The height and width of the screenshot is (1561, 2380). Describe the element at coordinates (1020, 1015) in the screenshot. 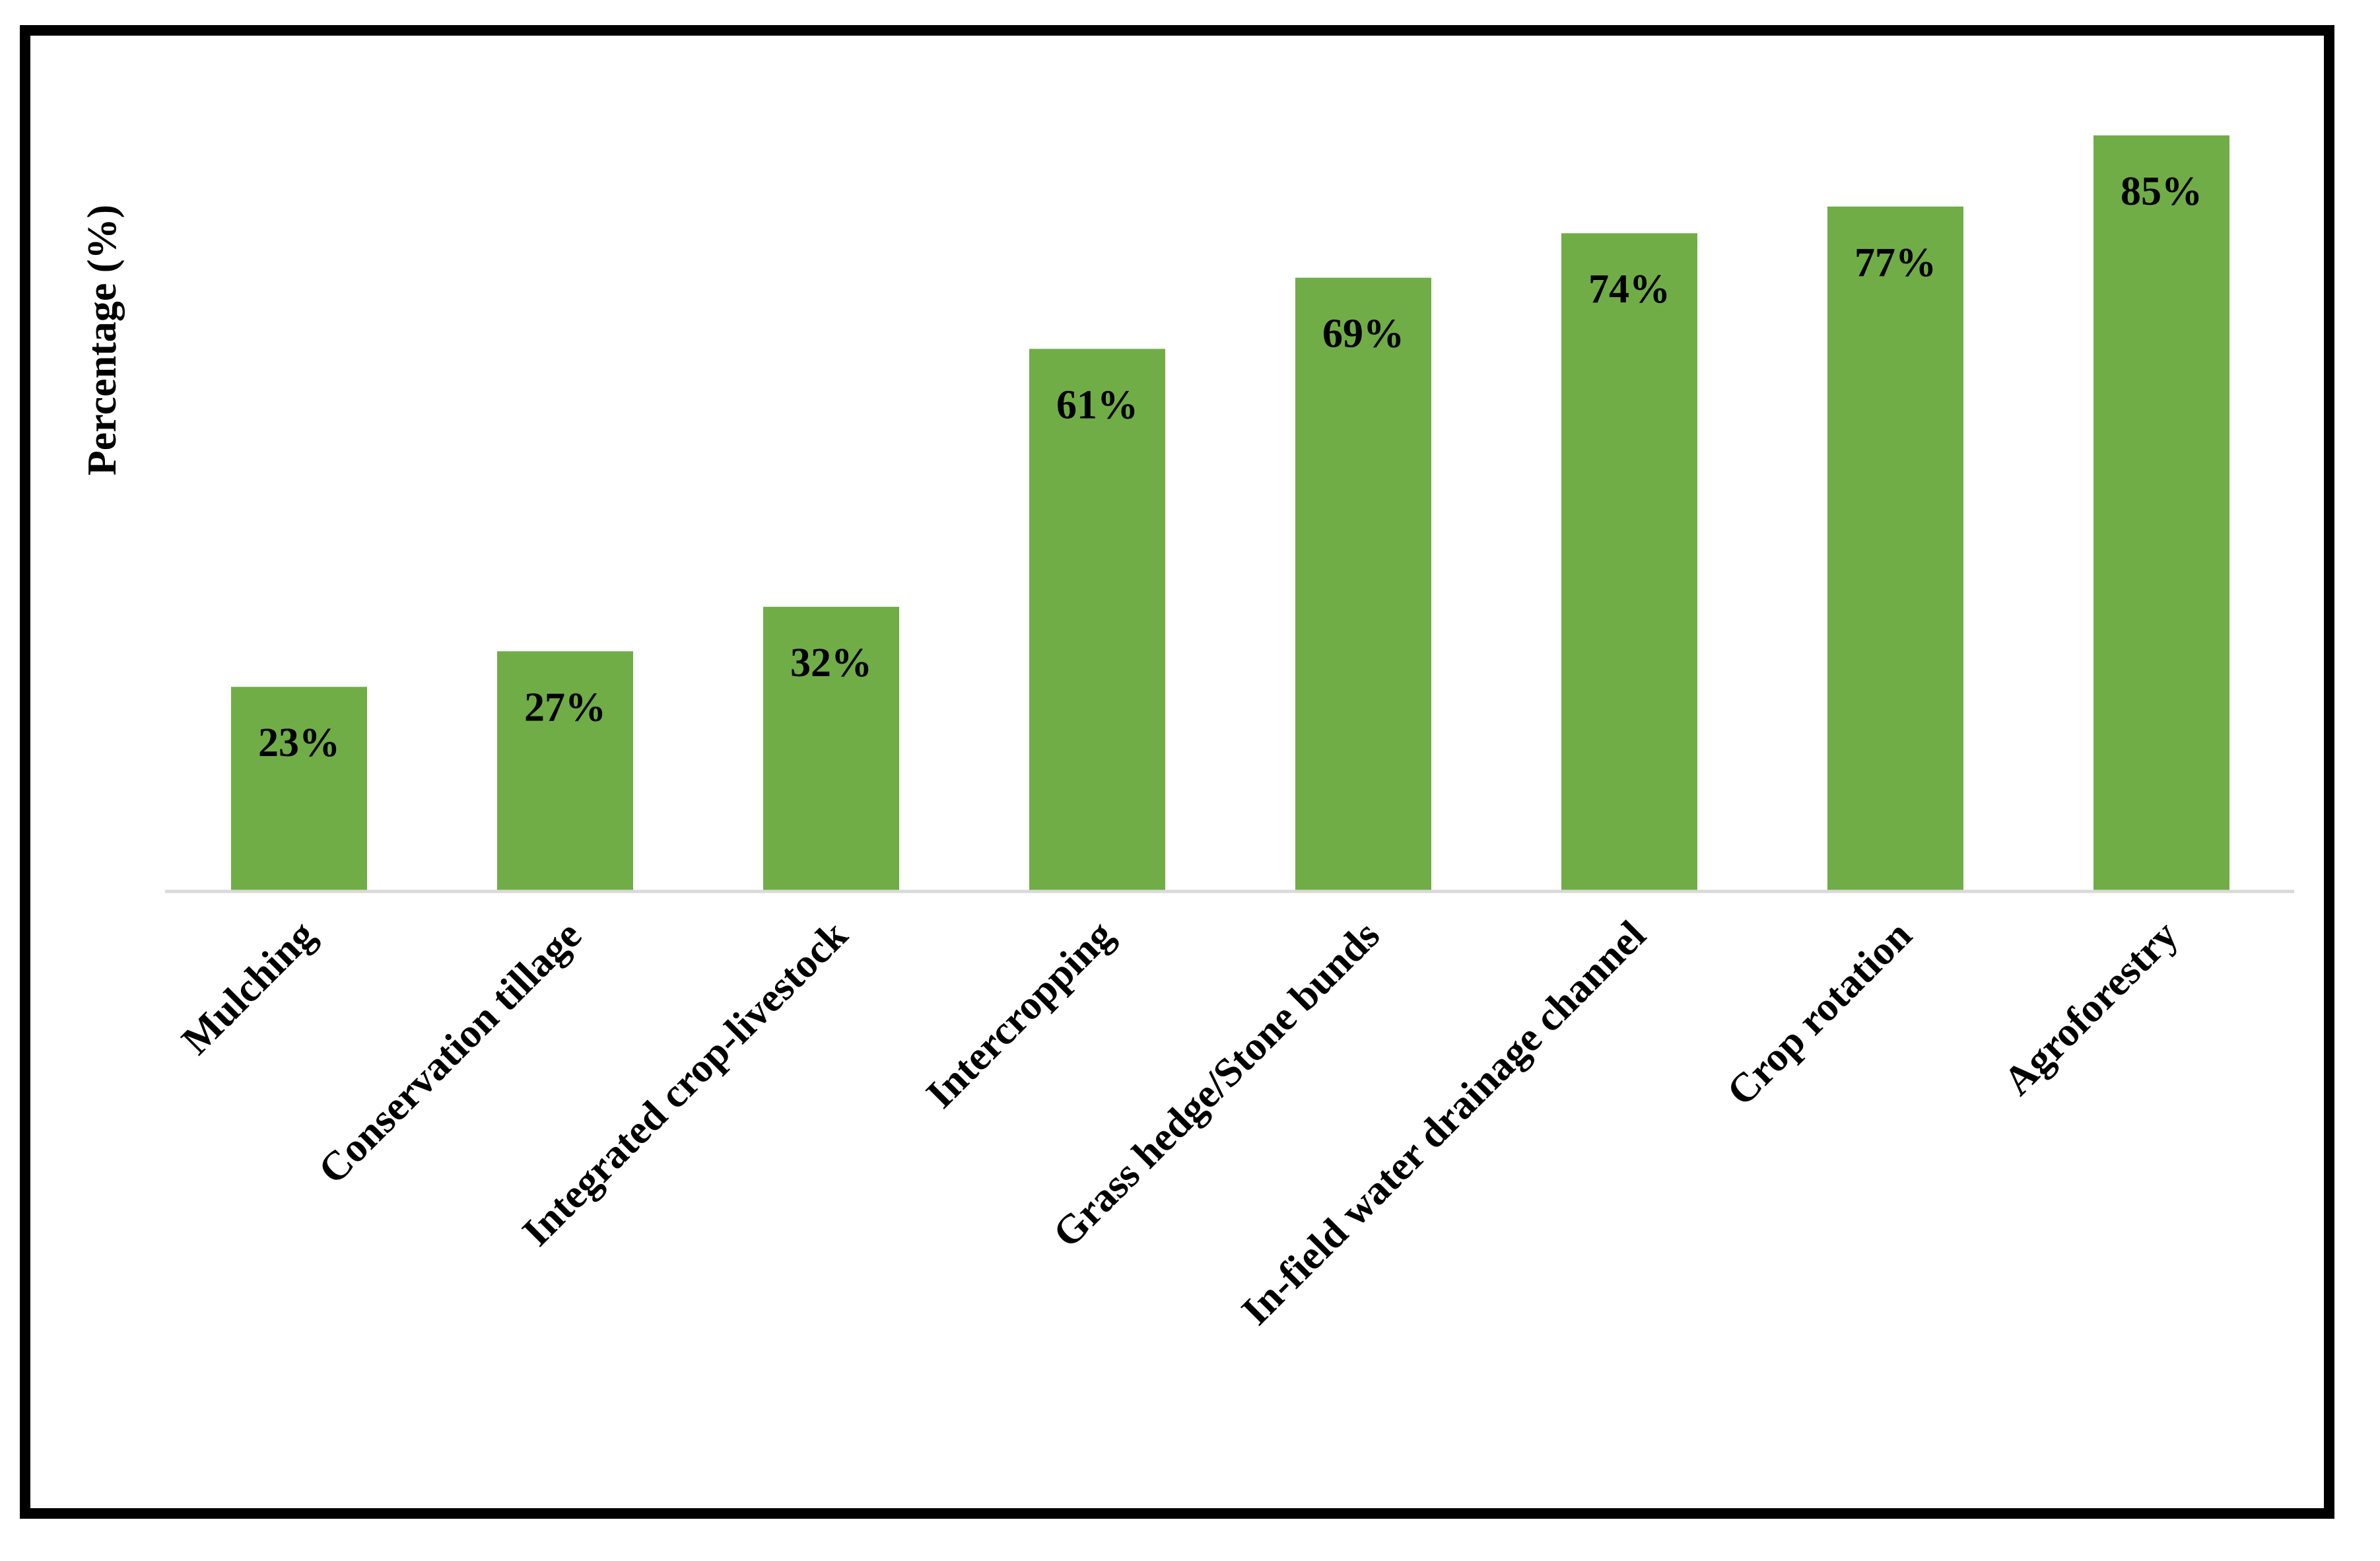

I see `category-label-3: Intercropping` at that location.